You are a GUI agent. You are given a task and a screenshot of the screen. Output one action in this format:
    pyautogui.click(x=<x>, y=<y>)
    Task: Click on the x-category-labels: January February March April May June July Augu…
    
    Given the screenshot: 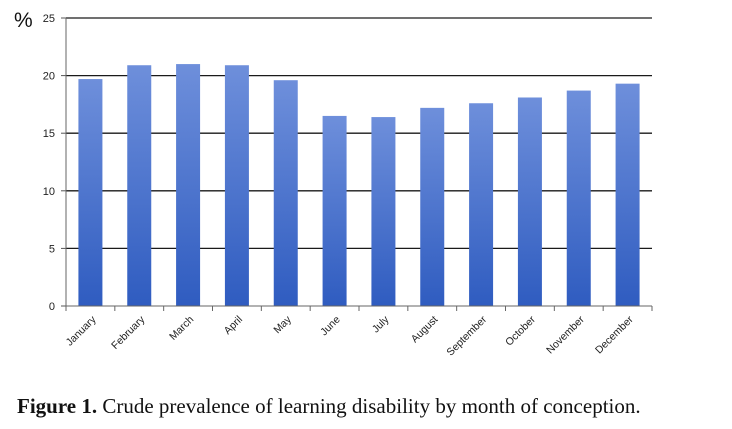 What is the action you would take?
    pyautogui.click(x=350, y=335)
    